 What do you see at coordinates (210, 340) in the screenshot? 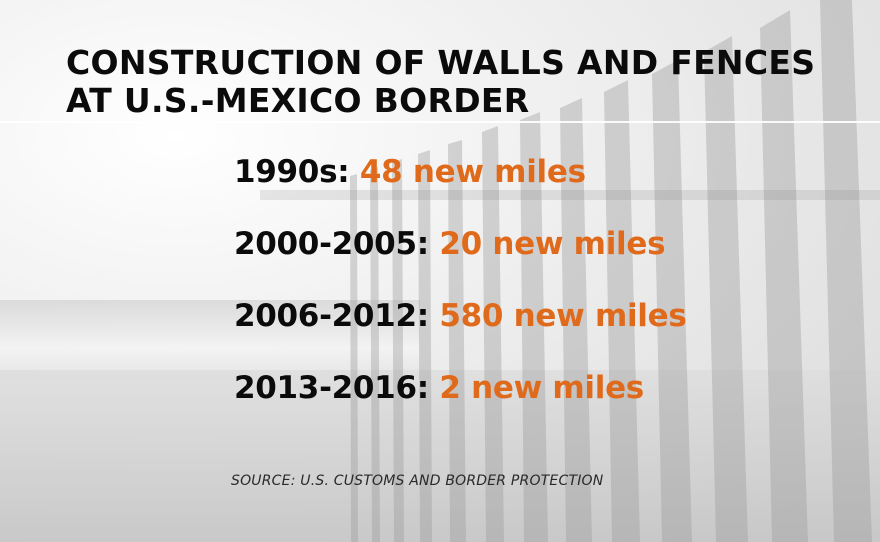
I see `background-sea` at bounding box center [210, 340].